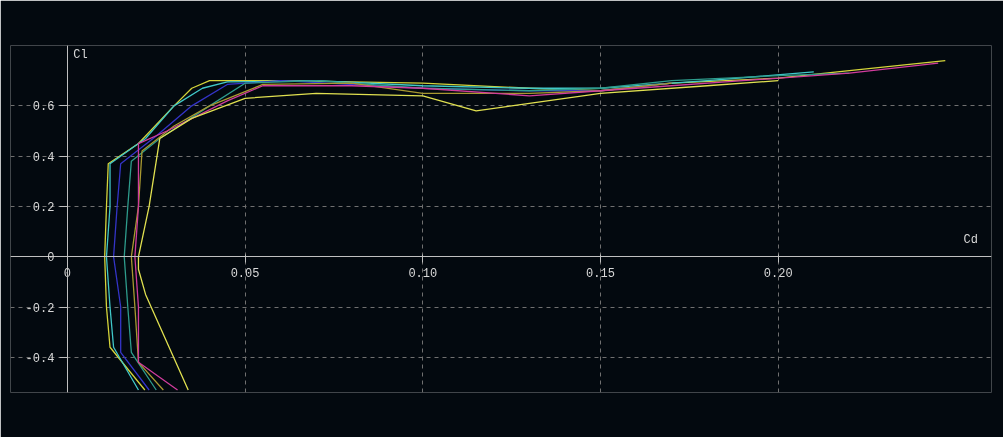  Describe the element at coordinates (600, 273) in the screenshot. I see `x-tick-label: 0.15` at that location.